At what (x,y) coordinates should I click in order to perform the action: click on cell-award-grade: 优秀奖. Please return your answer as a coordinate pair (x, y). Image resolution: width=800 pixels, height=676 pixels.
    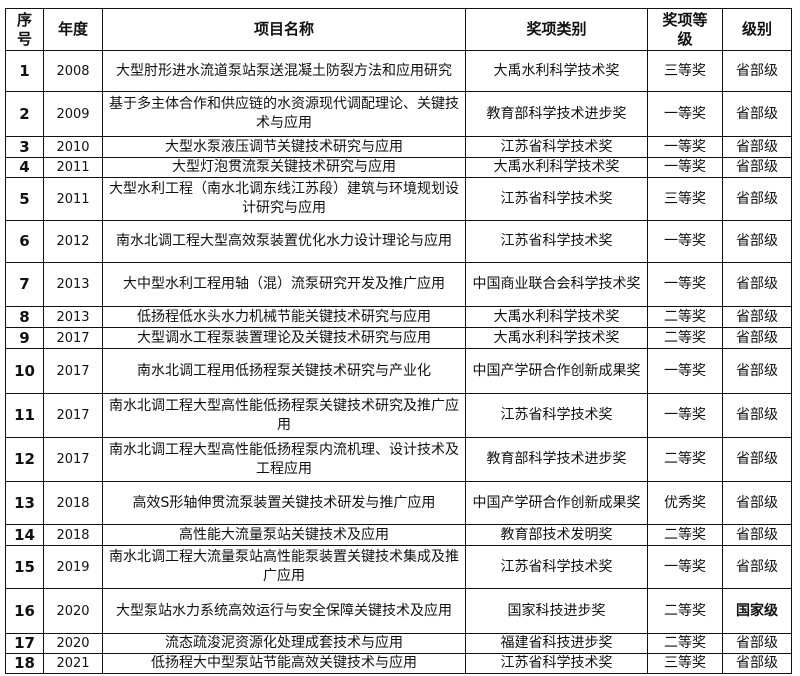
    Looking at the image, I should click on (685, 503).